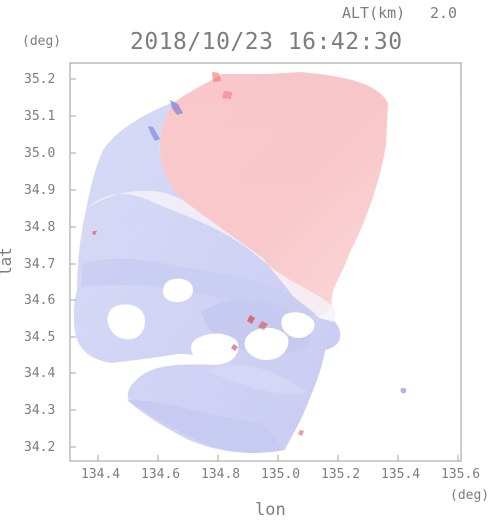  I want to click on y-tick-label: 34.9, so click(39, 190).